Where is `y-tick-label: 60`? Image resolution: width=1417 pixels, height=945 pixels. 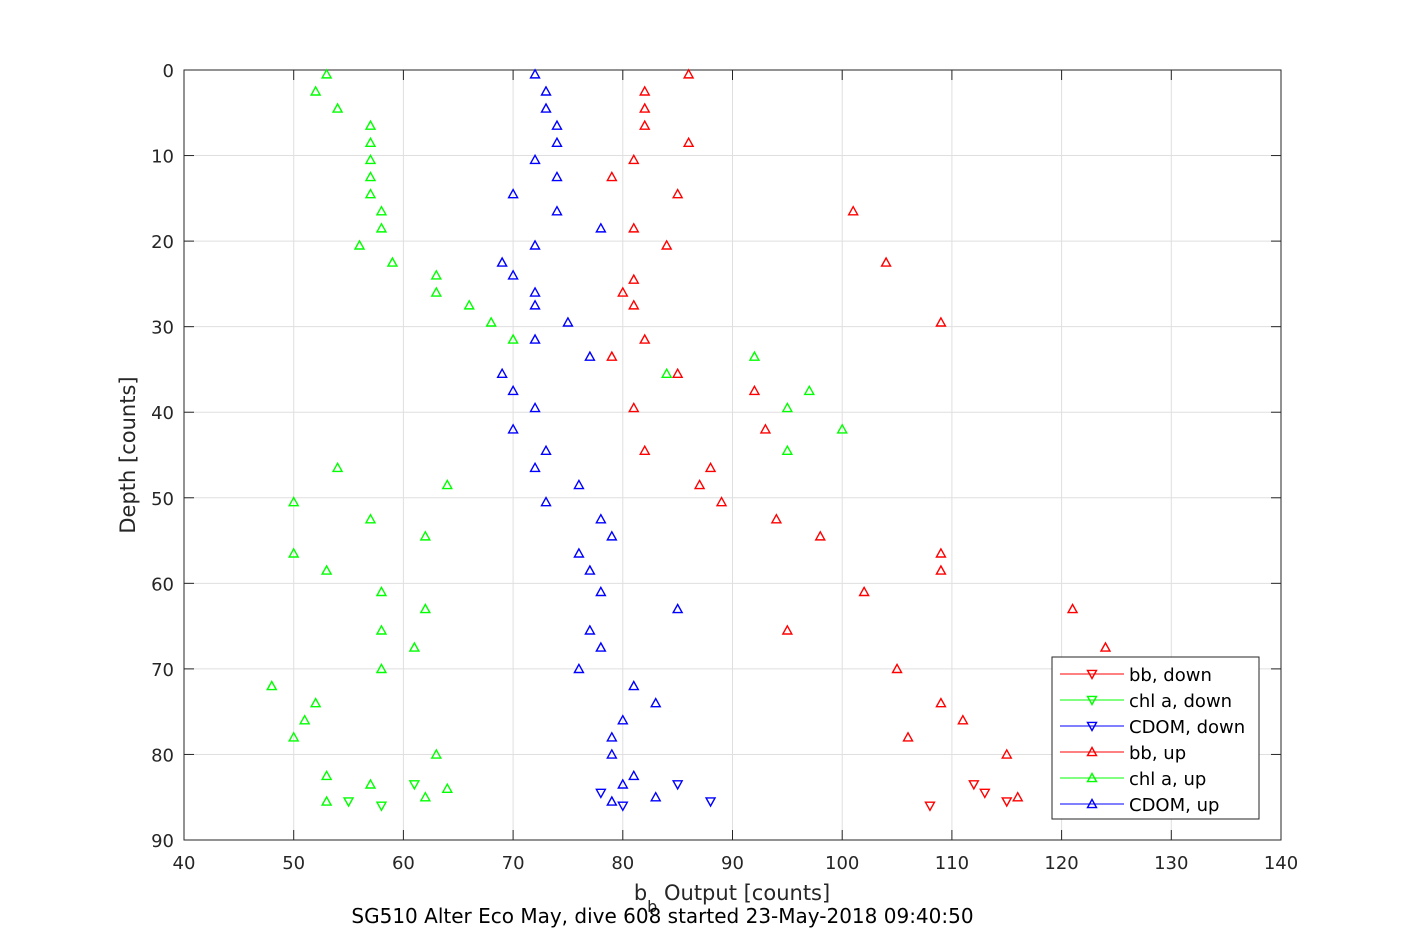 y-tick-label: 60 is located at coordinates (162, 584).